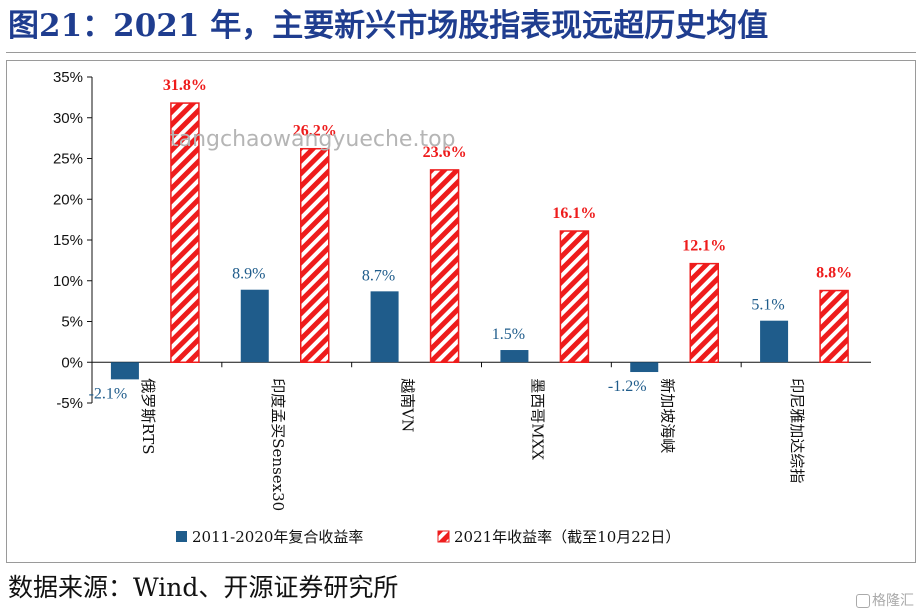 Image resolution: width=922 pixels, height=614 pixels. Describe the element at coordinates (148, 416) in the screenshot. I see `category-label-0: 俄罗斯RTS` at that location.